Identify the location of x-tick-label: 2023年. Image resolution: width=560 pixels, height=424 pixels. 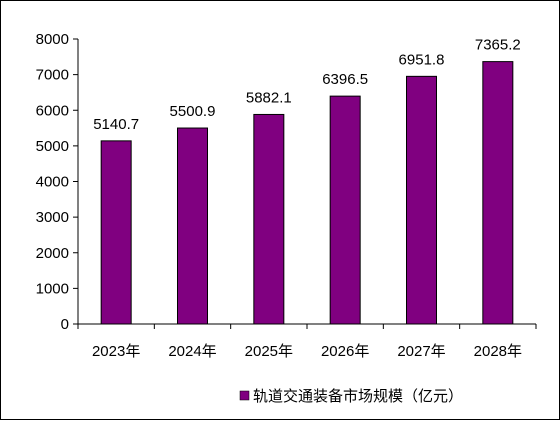
(116, 351).